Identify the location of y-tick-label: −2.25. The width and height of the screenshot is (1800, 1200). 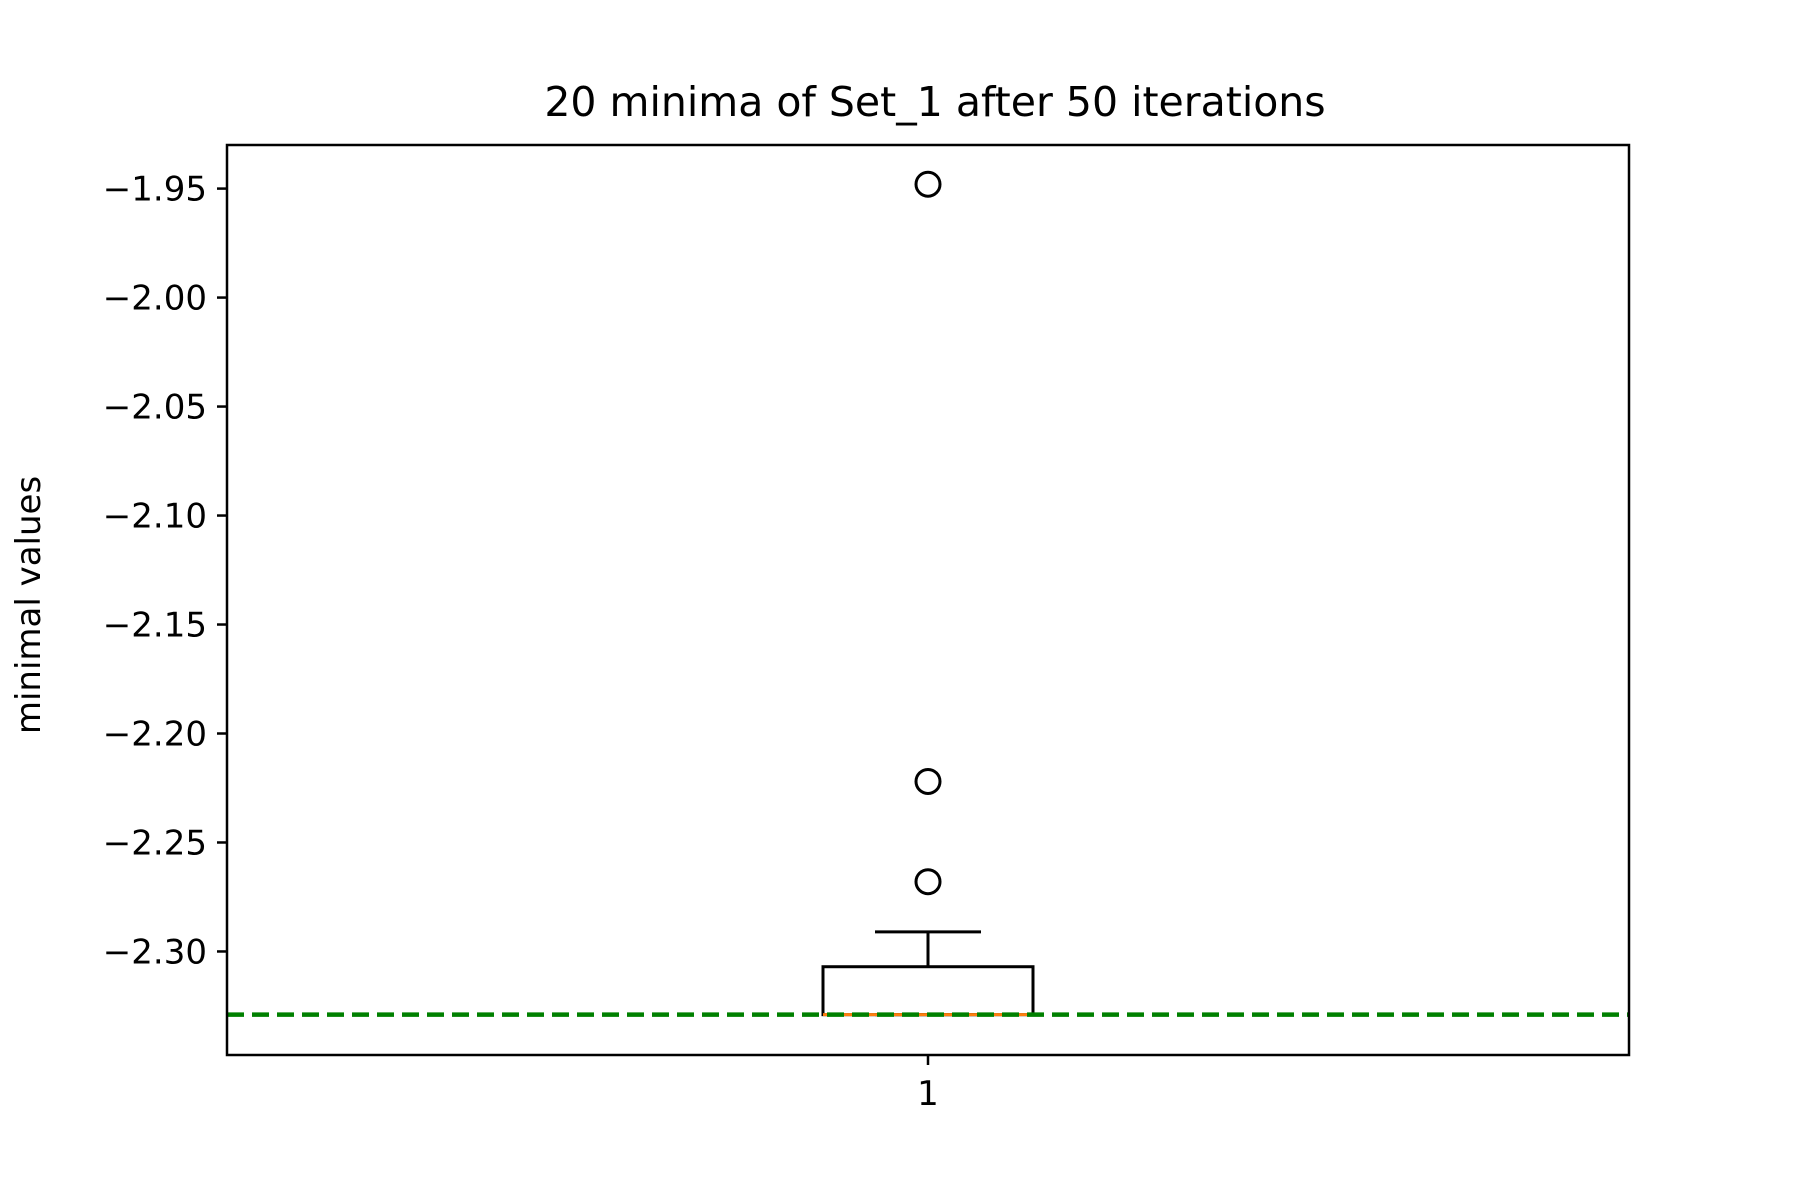
(155, 843).